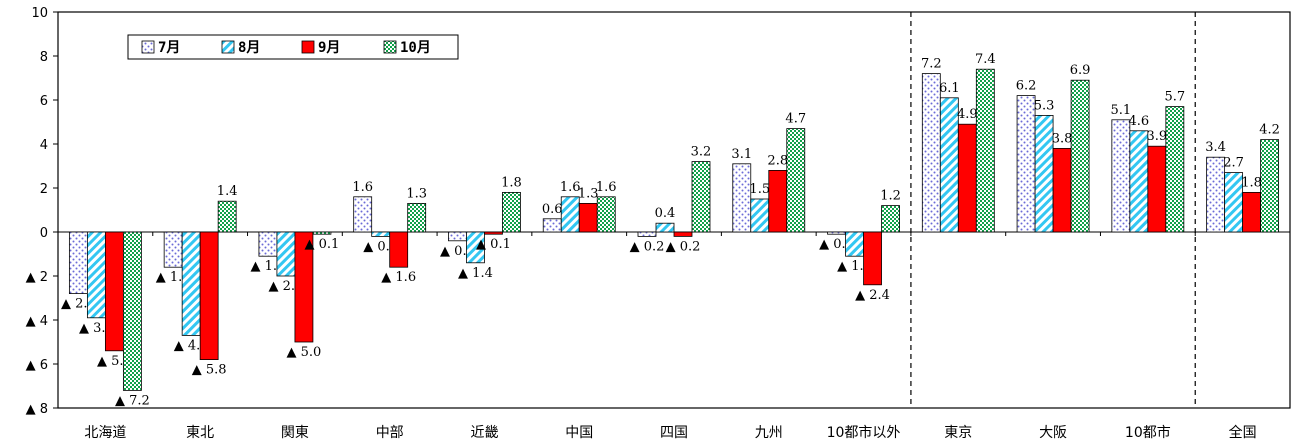 The image size is (1306, 441). Describe the element at coordinates (1062, 138) in the screenshot. I see `data-label: 3.8` at that location.